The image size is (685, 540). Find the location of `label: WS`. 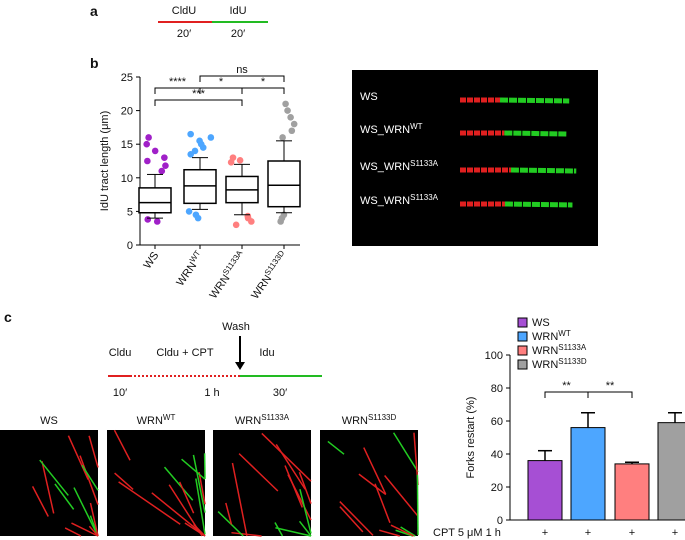

label: WS is located at coordinates (369, 97).